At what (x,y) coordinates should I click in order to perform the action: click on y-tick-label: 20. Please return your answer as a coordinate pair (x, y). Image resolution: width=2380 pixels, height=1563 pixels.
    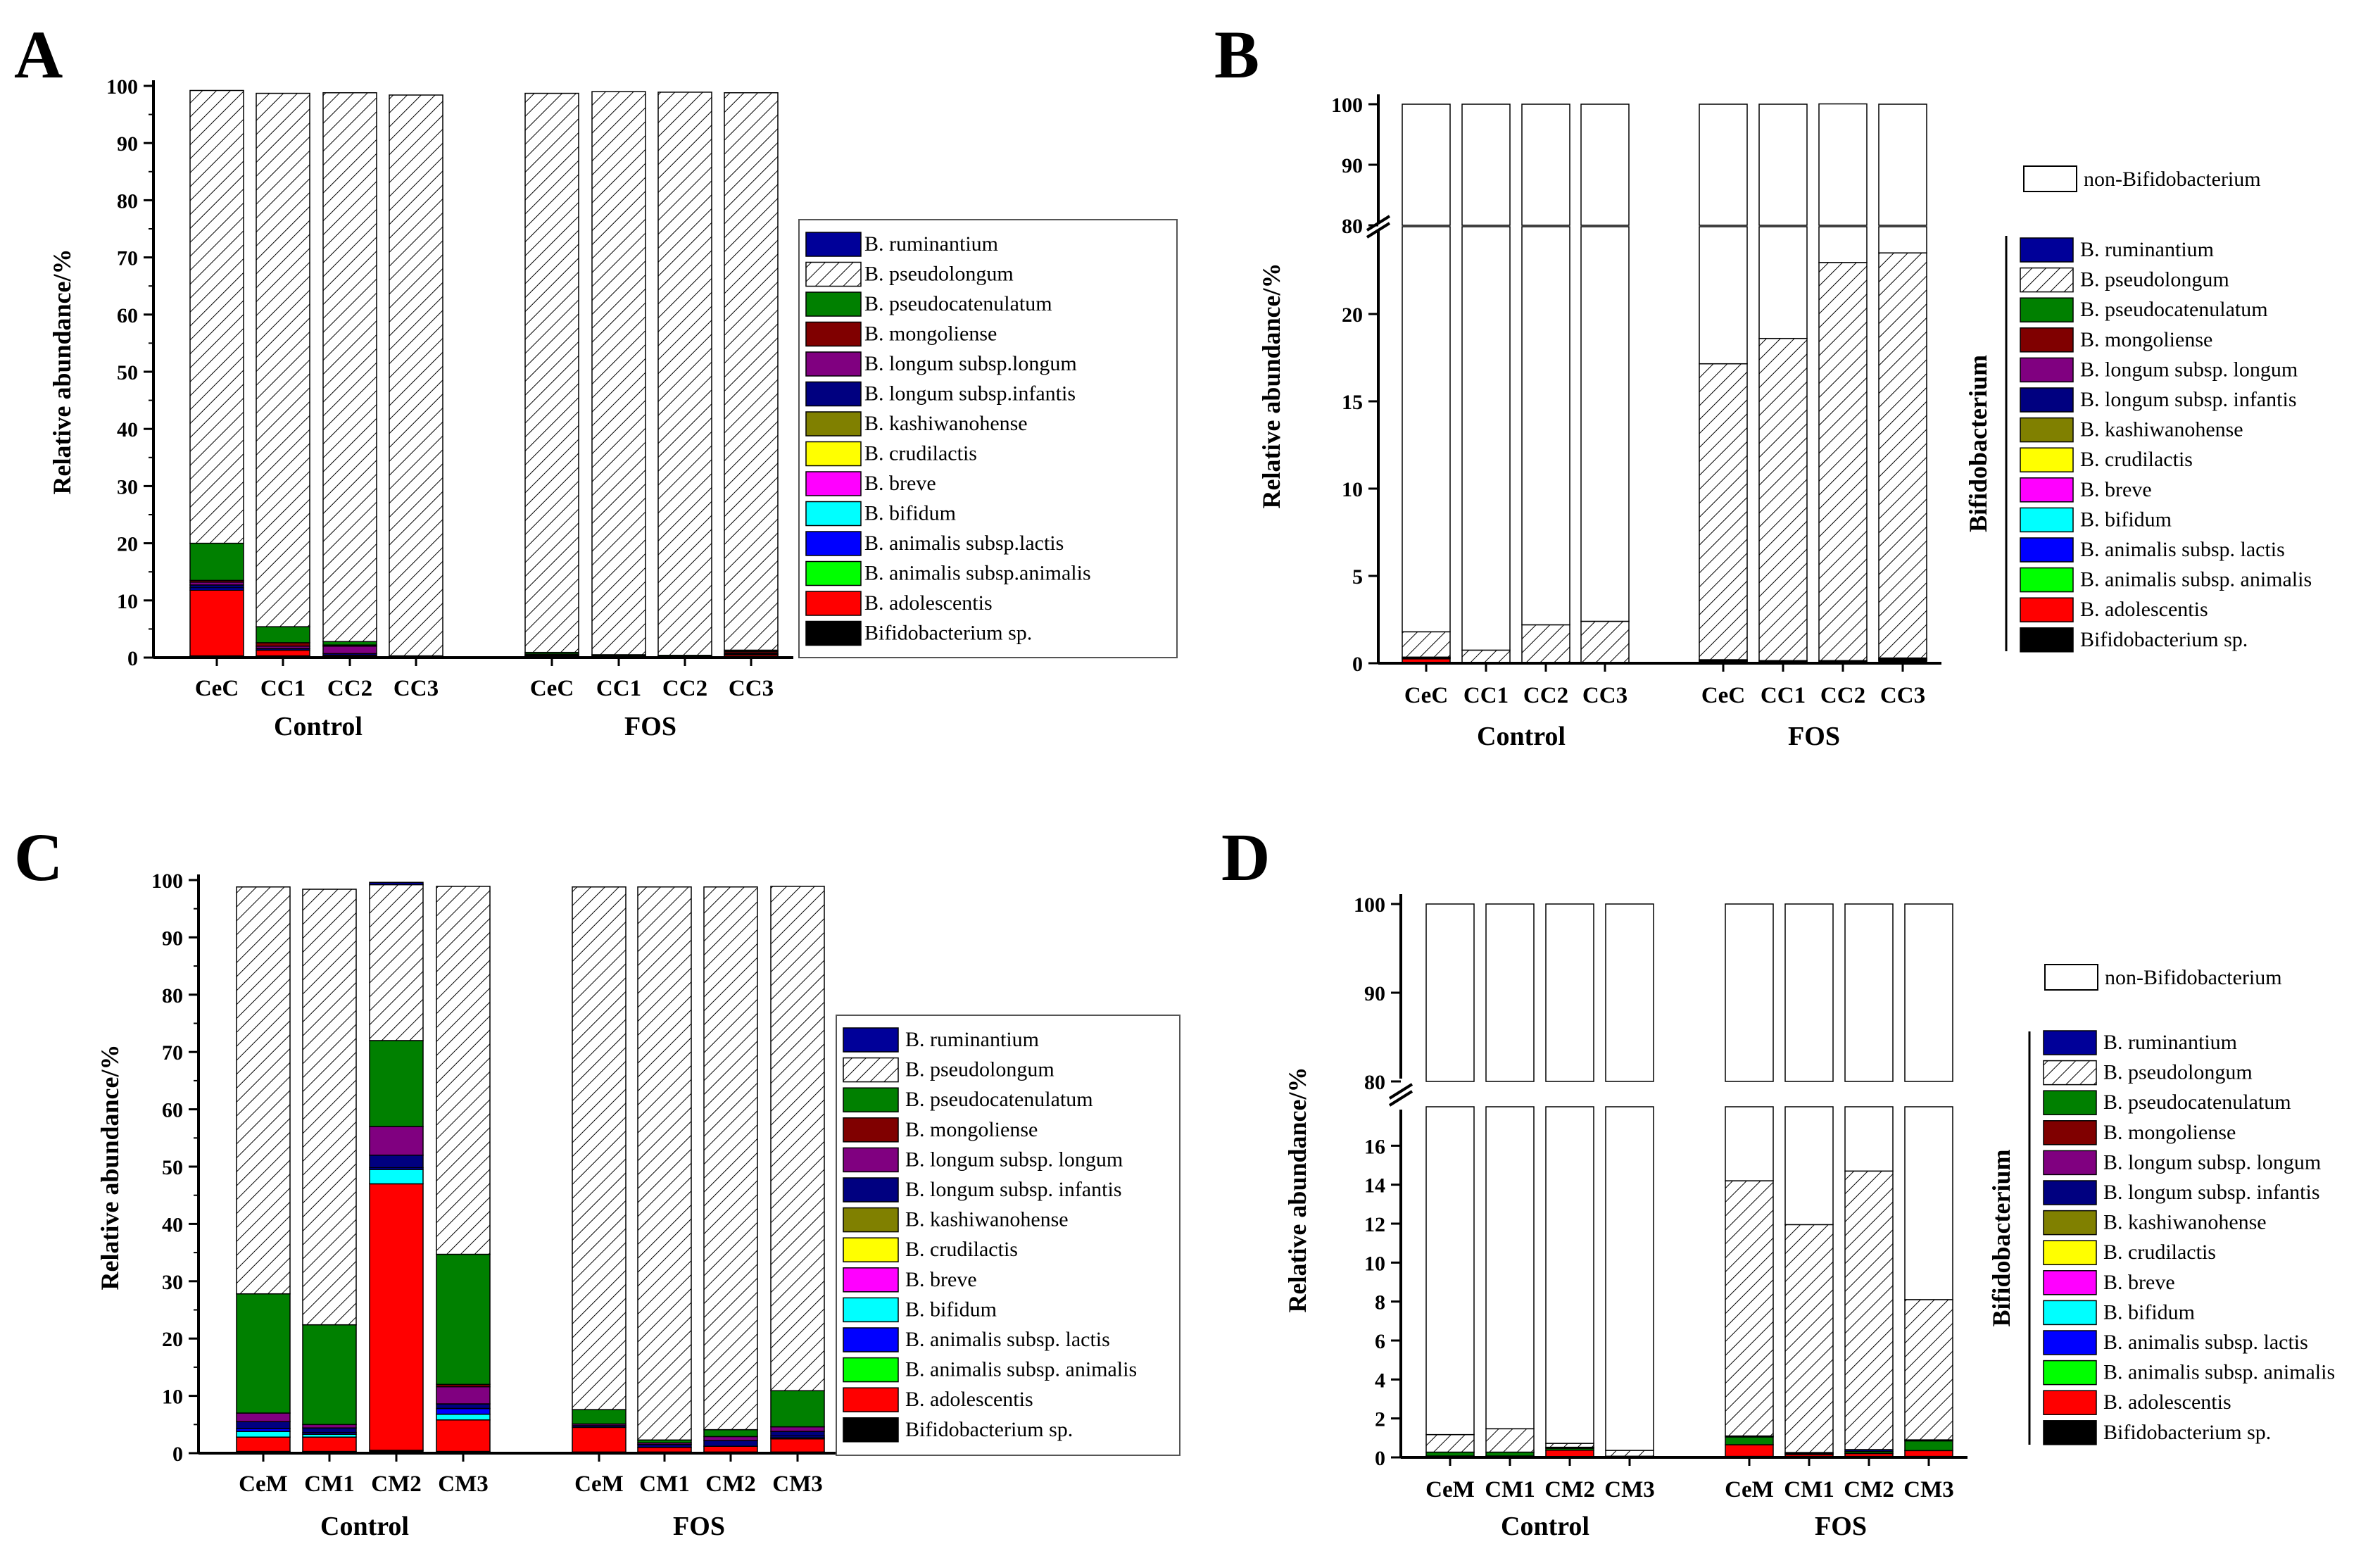
    Looking at the image, I should click on (1352, 315).